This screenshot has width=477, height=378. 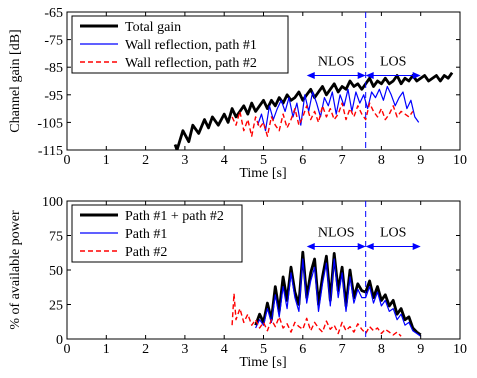 What do you see at coordinates (174, 216) in the screenshot?
I see `legend-label-sum: Path #1 + path #2` at bounding box center [174, 216].